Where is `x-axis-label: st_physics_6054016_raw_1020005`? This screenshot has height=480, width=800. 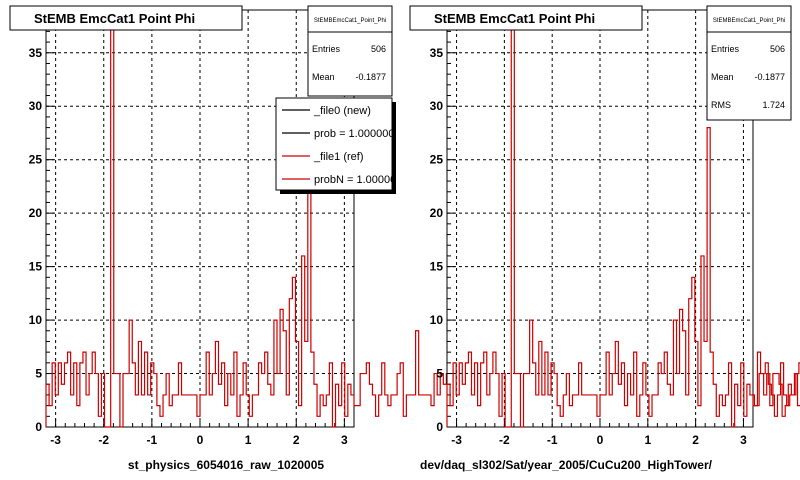
x-axis-label: st_physics_6054016_raw_1020005 is located at coordinates (226, 465).